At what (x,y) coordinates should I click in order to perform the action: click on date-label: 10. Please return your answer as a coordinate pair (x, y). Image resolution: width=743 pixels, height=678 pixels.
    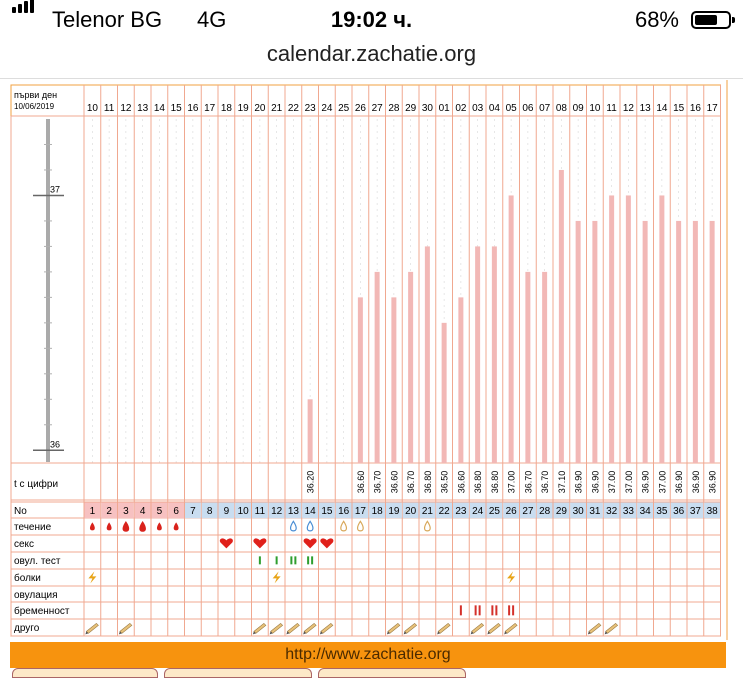
    Looking at the image, I should click on (595, 108).